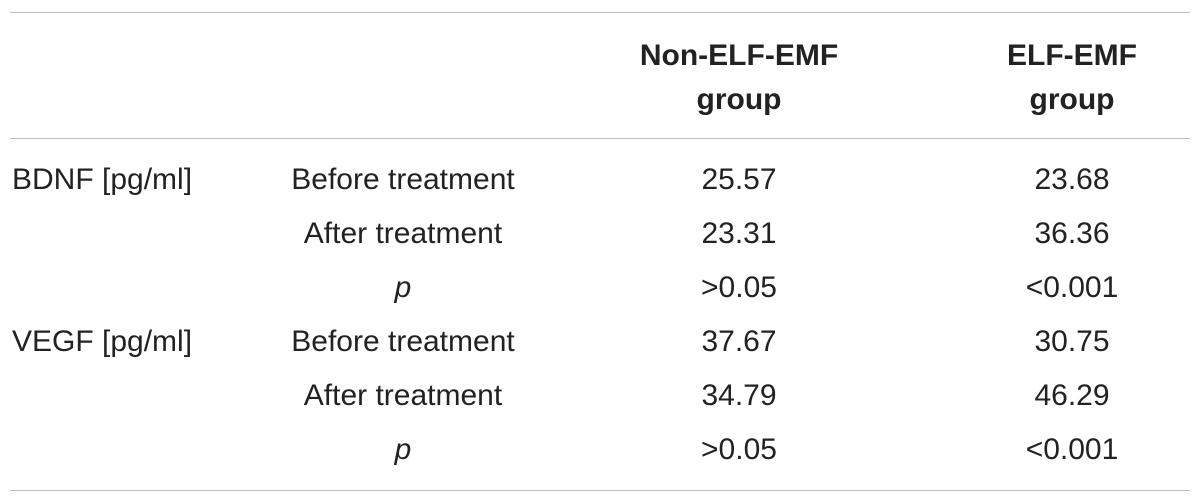  I want to click on header-elf-emf: ELF-EMF group, so click(1072, 78).